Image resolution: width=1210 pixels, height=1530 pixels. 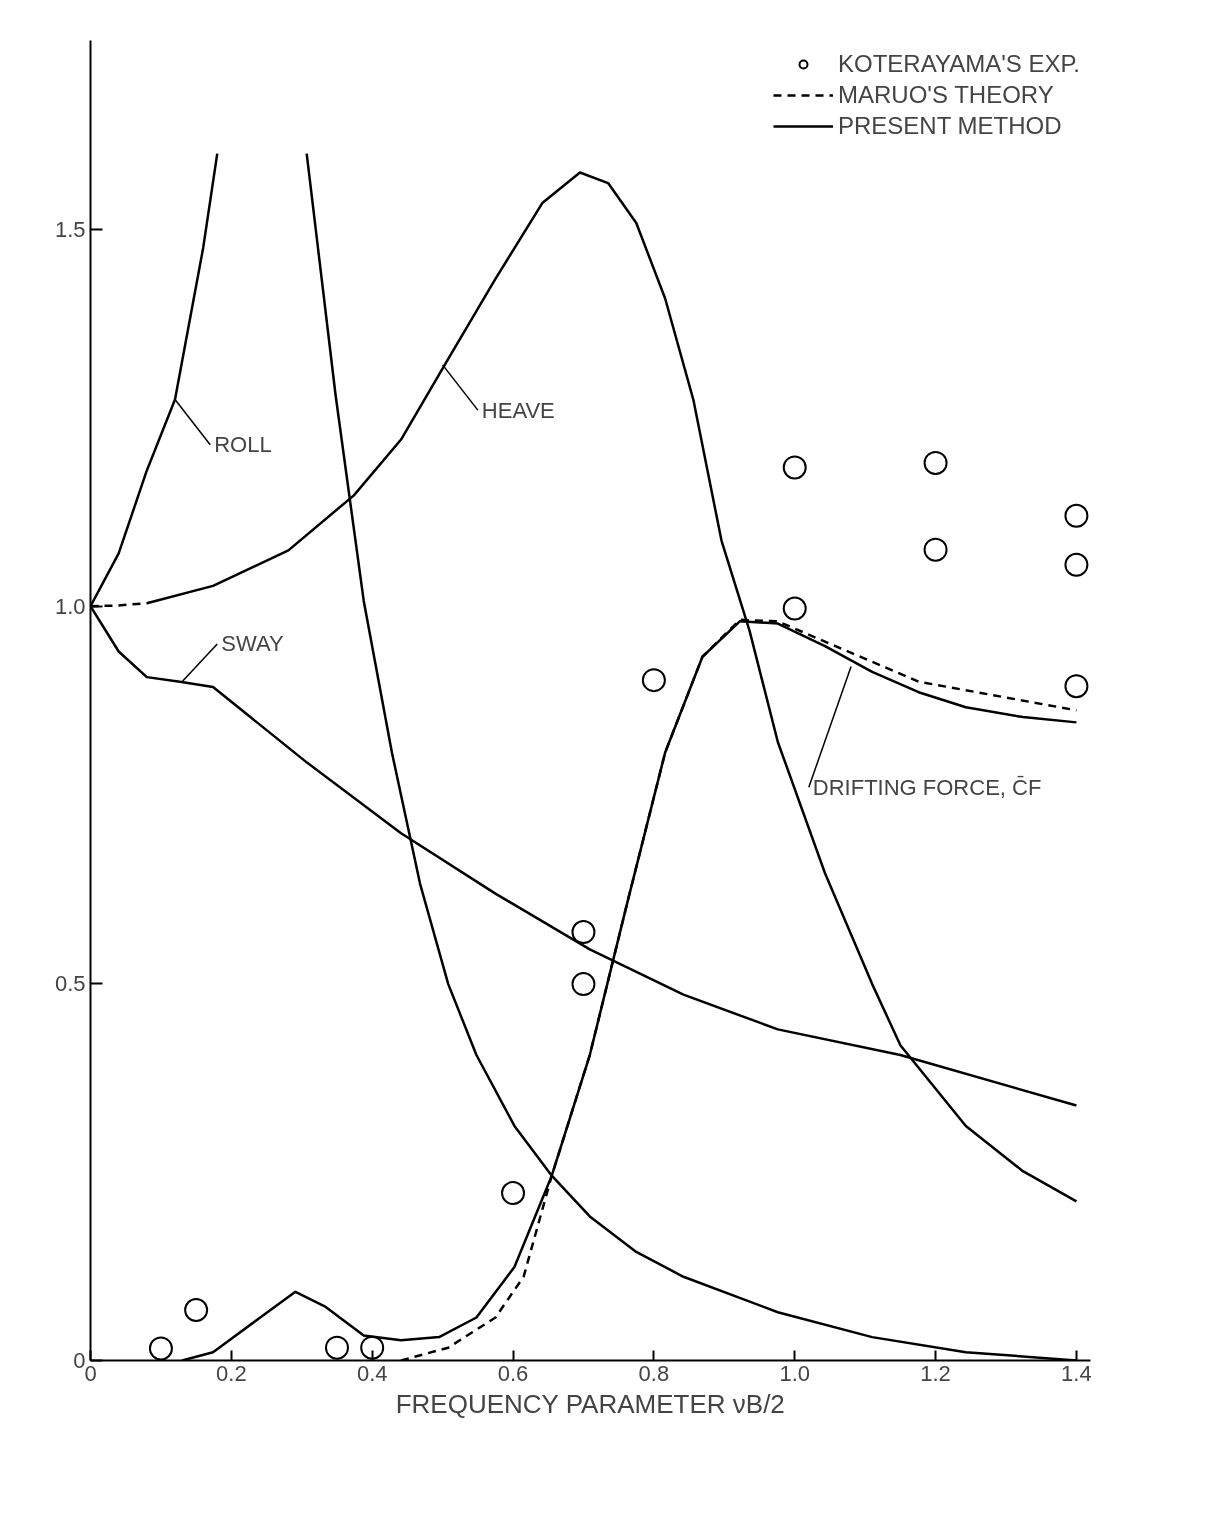 I want to click on x-axis-title: FREQUENCY PARAMETER νB/2, so click(x=590, y=1403).